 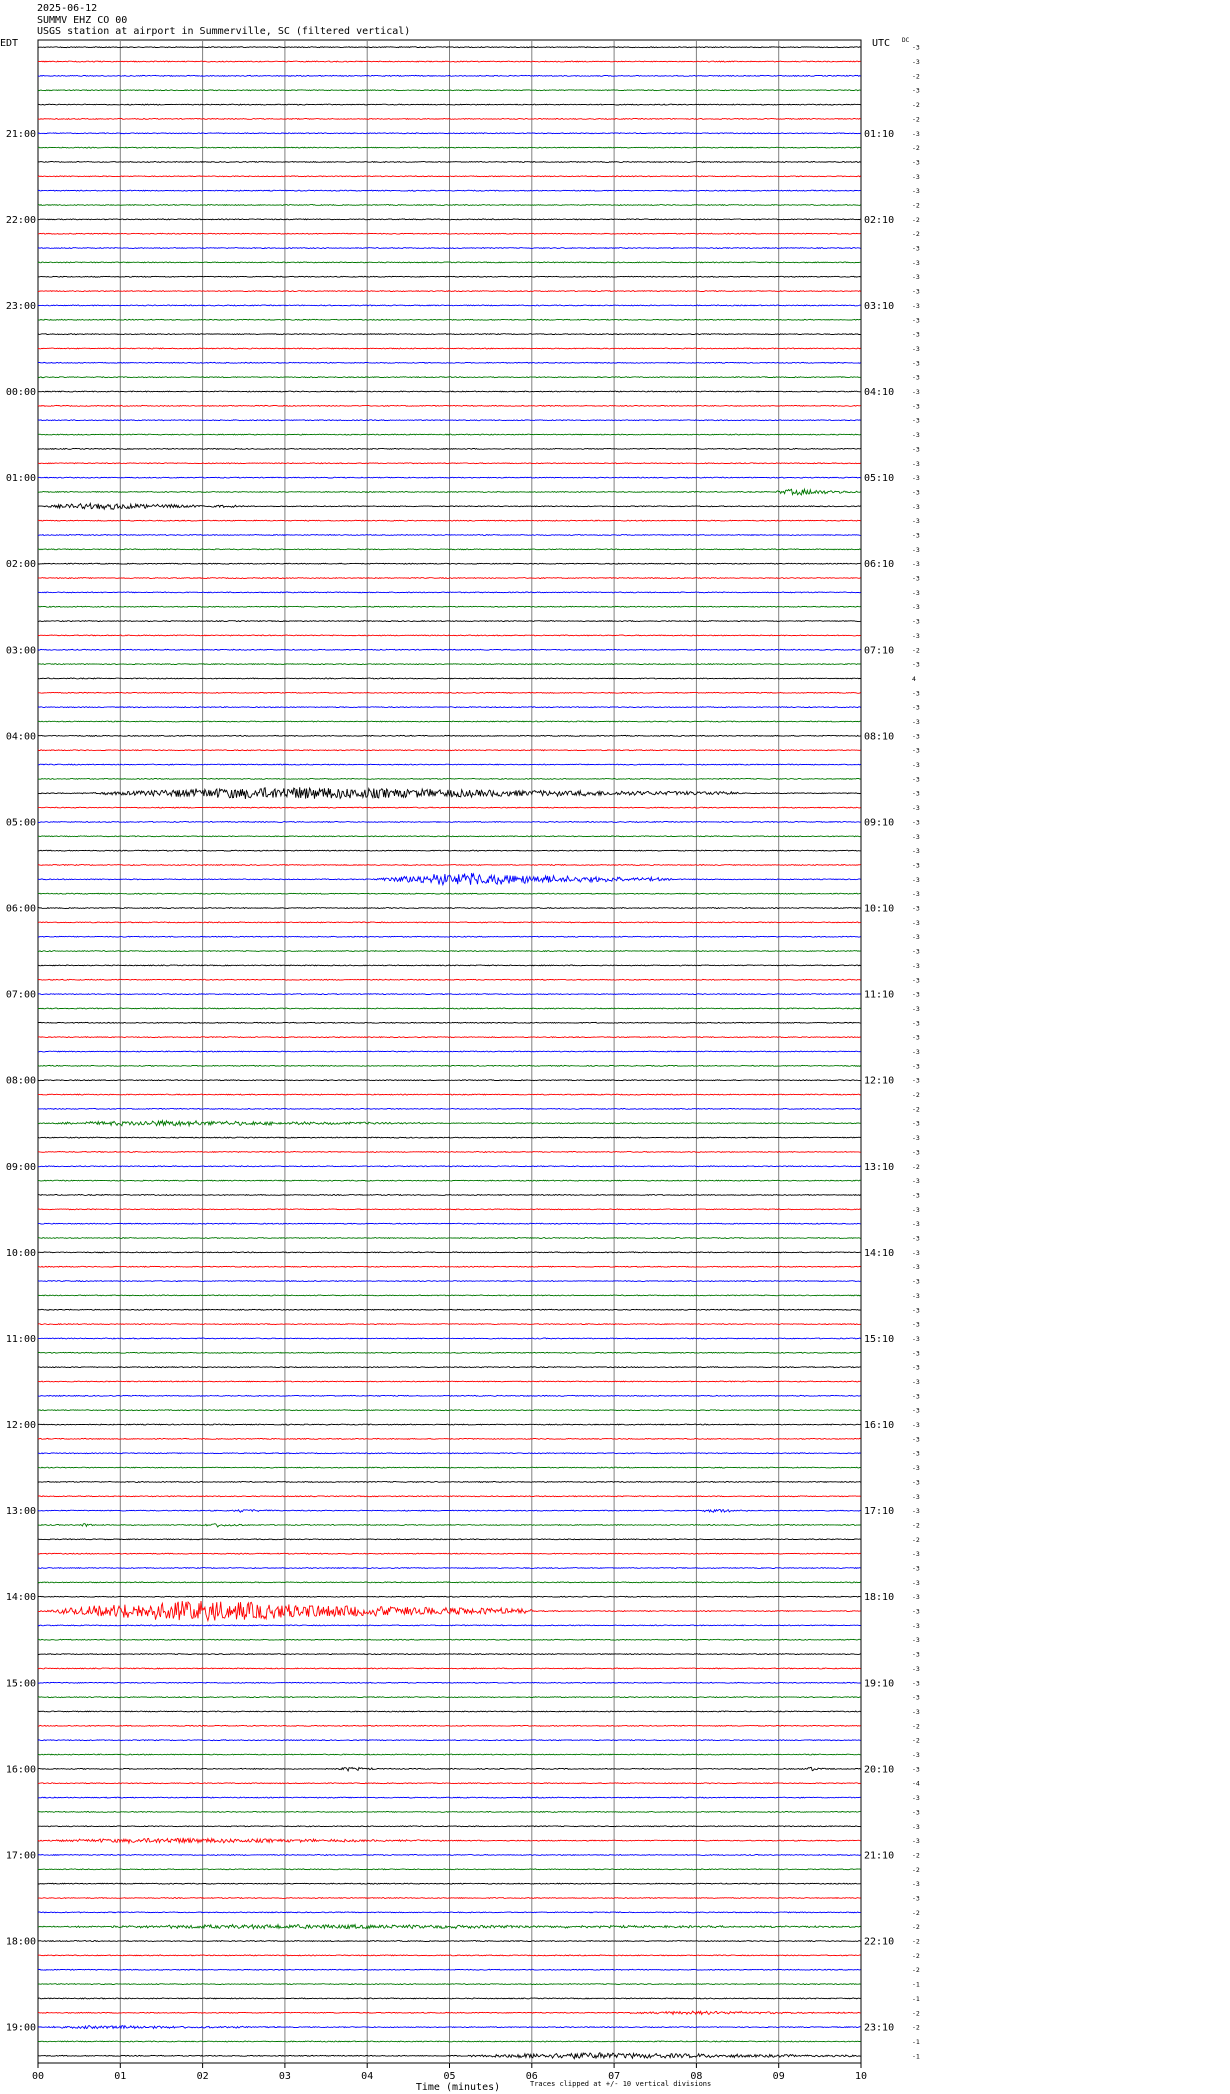 What do you see at coordinates (367, 2076) in the screenshot?
I see `x-tick-label: 04` at bounding box center [367, 2076].